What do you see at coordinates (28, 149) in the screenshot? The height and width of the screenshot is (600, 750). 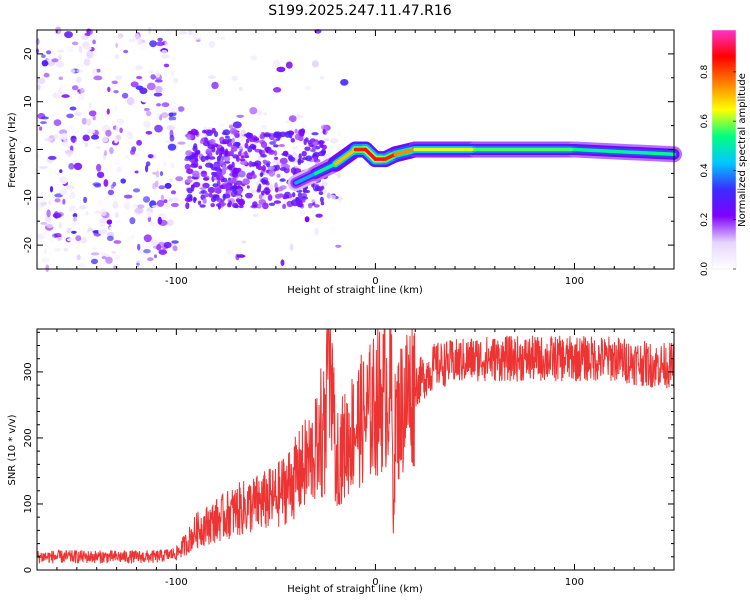 I see `spectrogram-y-tick-label: 0` at bounding box center [28, 149].